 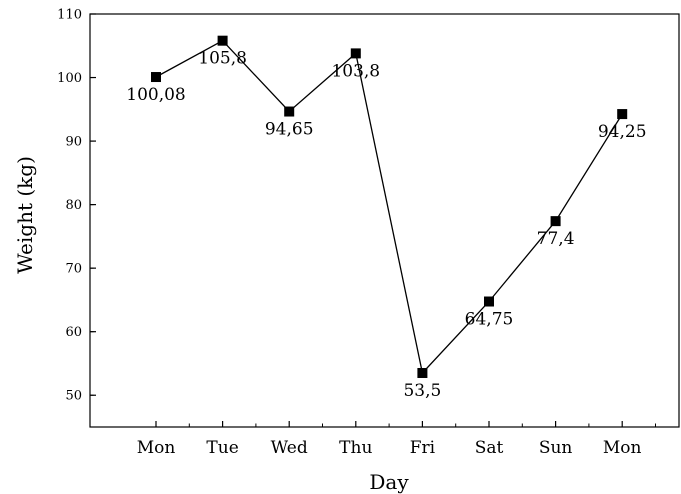 I want to click on y-tick-label: 90, so click(x=73, y=142).